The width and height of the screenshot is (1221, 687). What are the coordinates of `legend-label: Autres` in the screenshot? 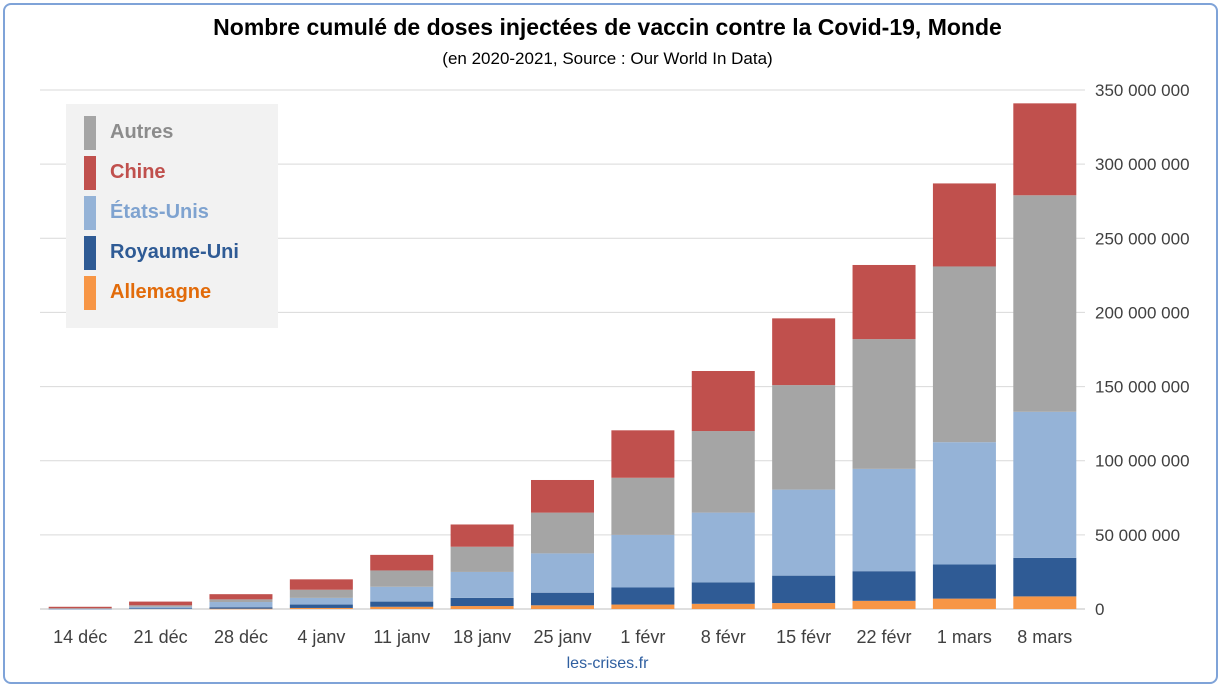 It's located at (142, 132).